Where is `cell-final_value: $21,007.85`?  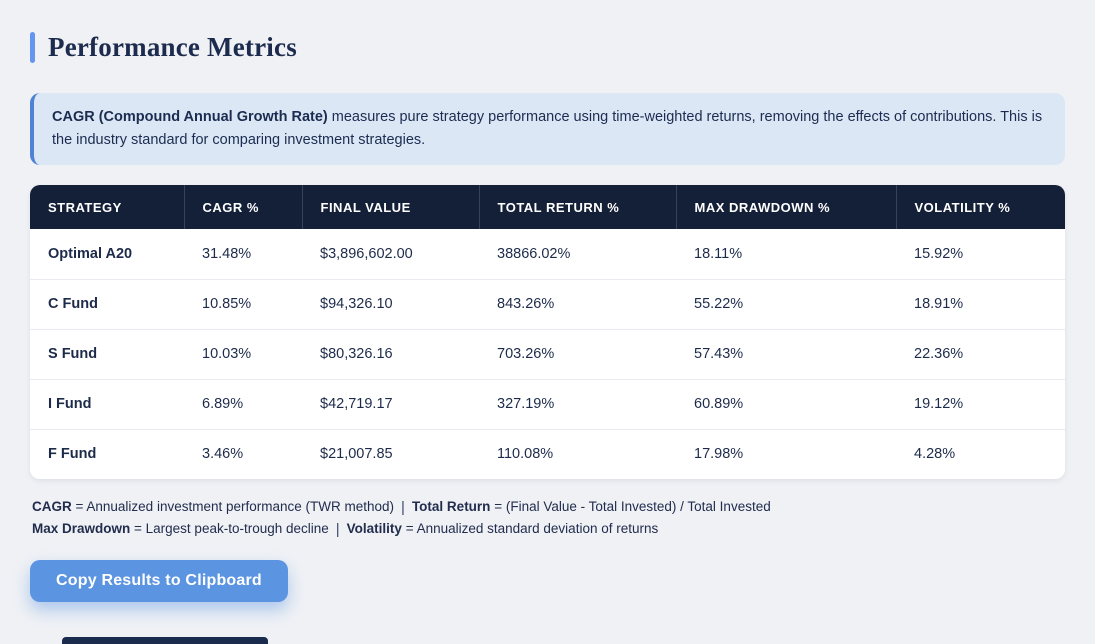
cell-final_value: $21,007.85 is located at coordinates (390, 453).